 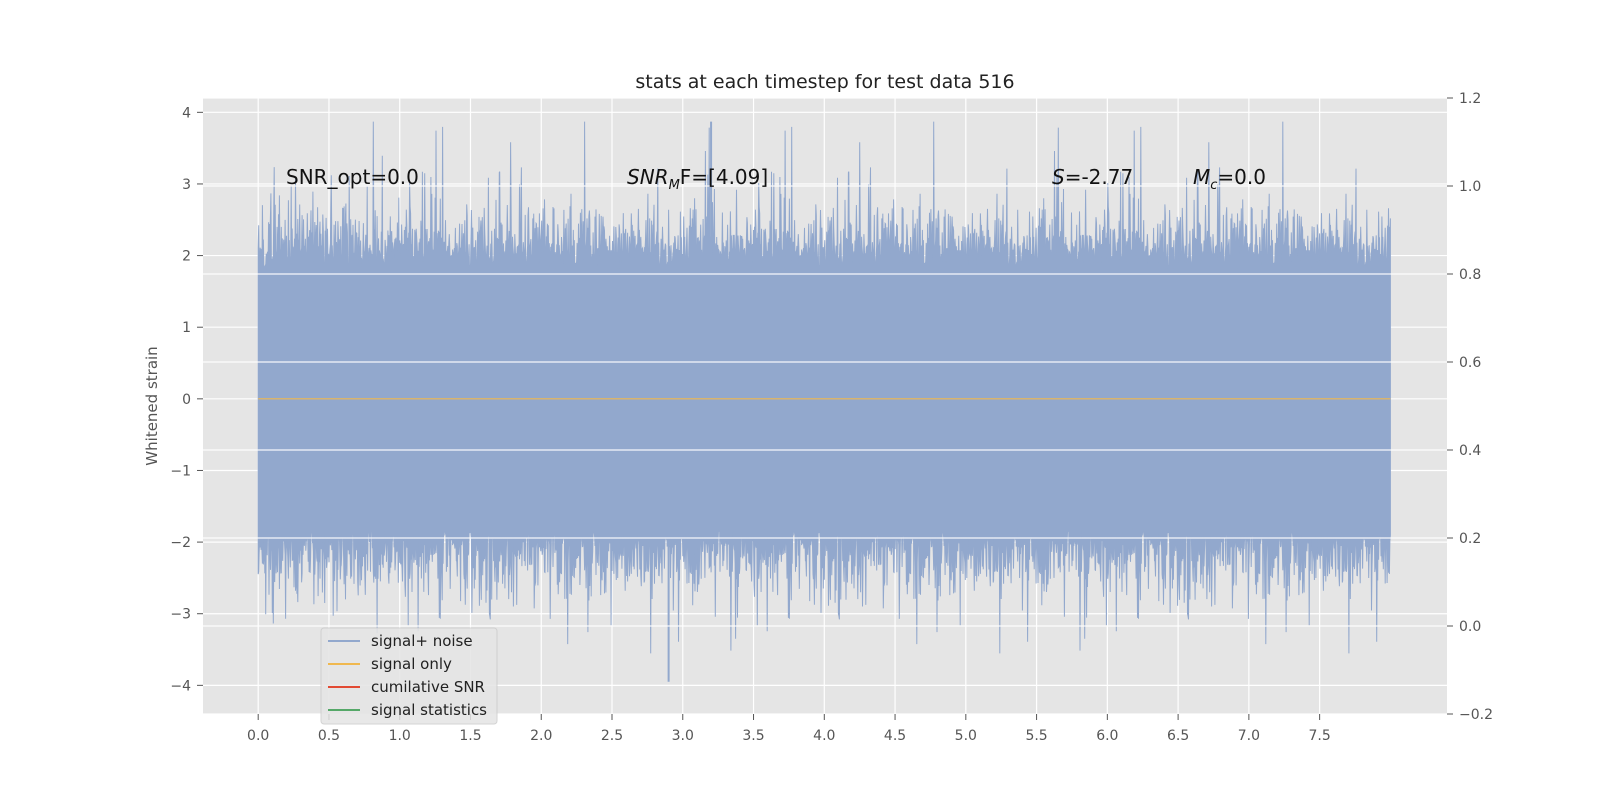 I want to click on x-tick-label: 0.0, so click(x=258, y=736).